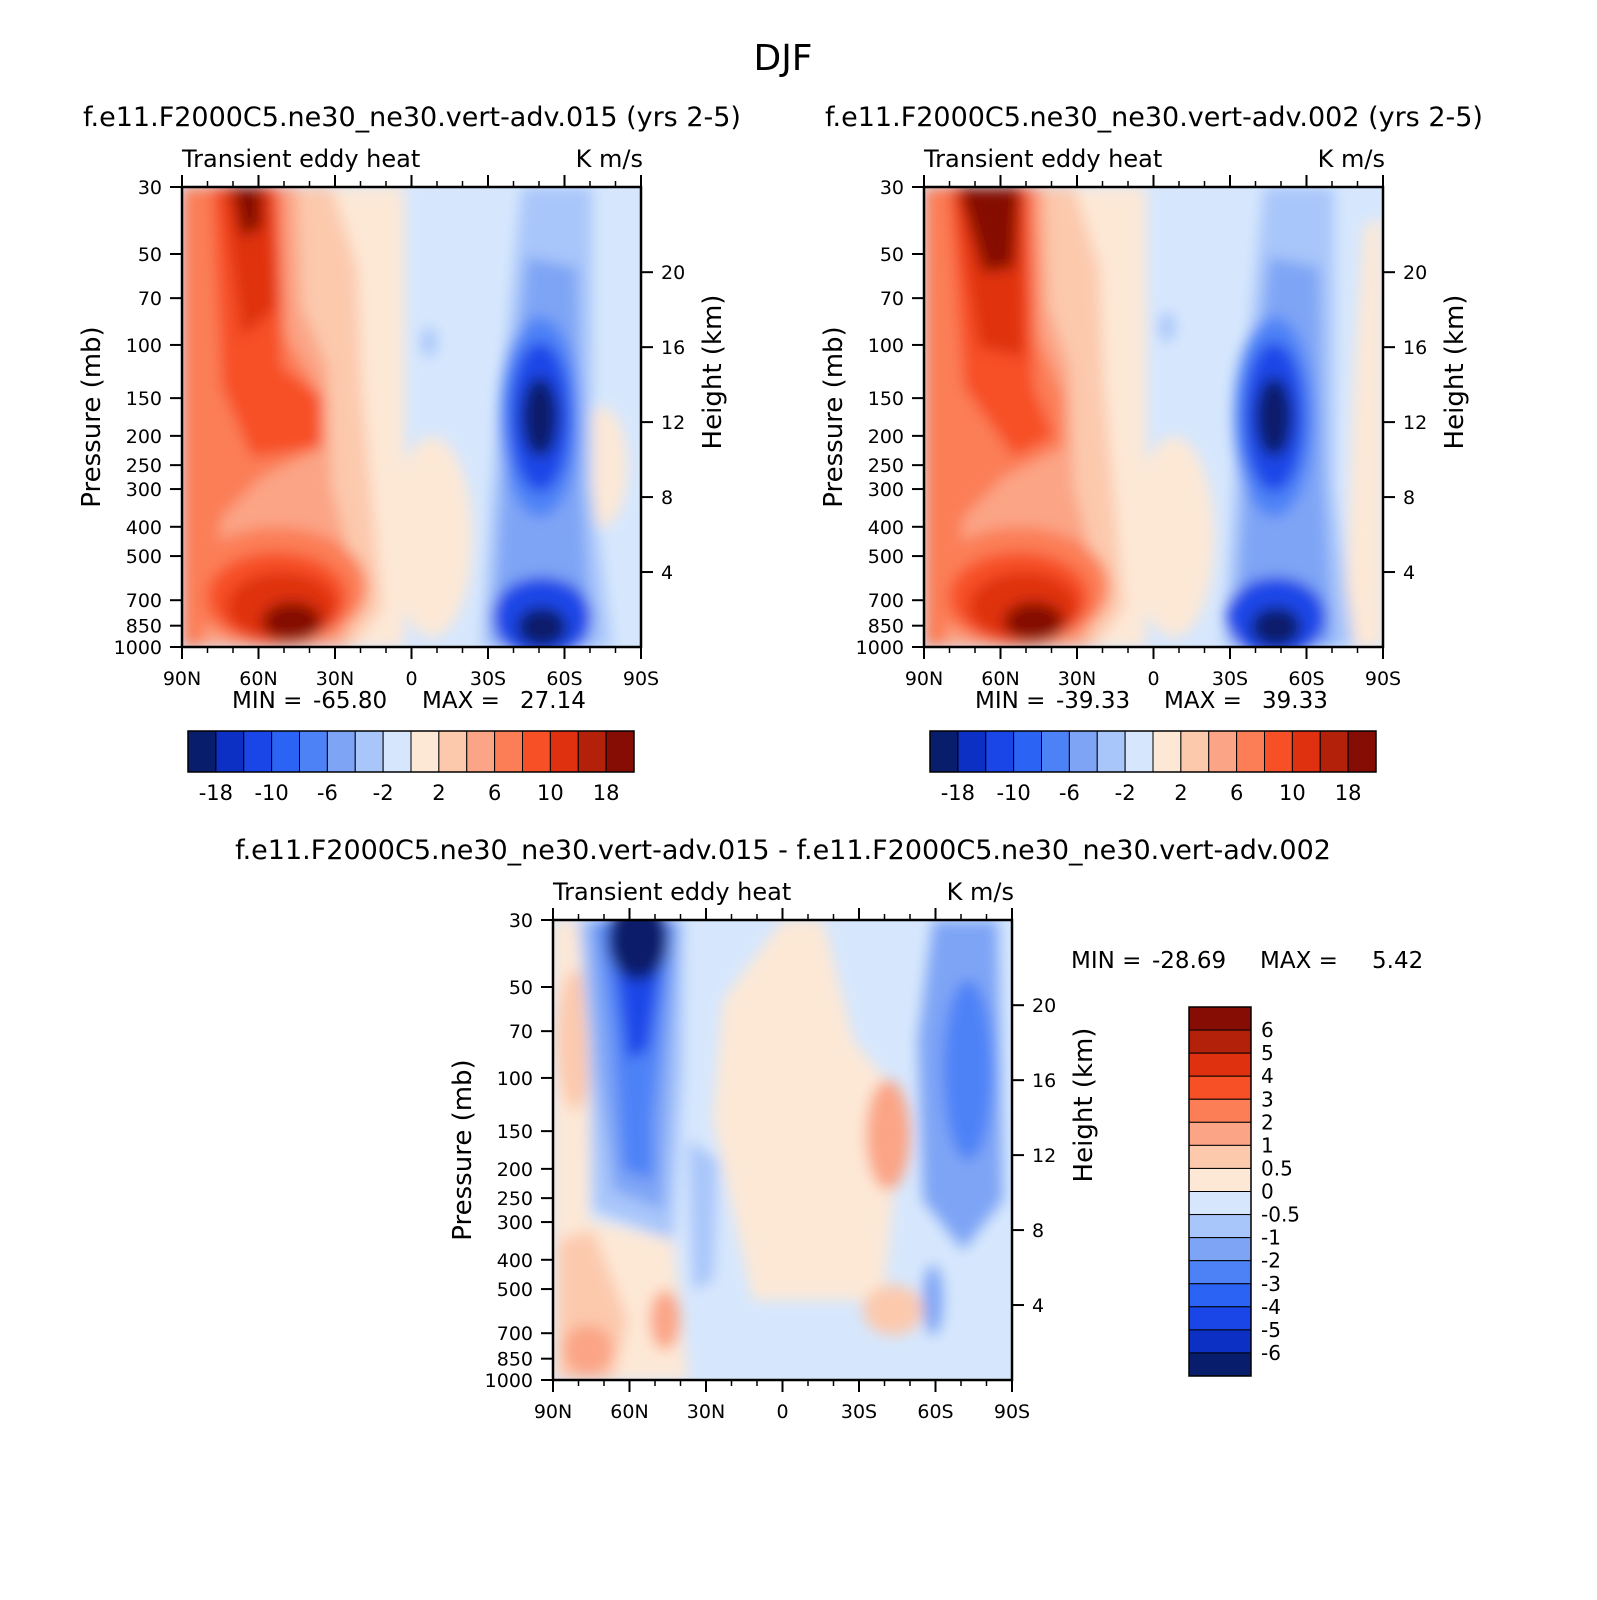 Image resolution: width=1597 pixels, height=1600 pixels. What do you see at coordinates (1351, 159) in the screenshot?
I see `panel-2-right-string: K m/s` at bounding box center [1351, 159].